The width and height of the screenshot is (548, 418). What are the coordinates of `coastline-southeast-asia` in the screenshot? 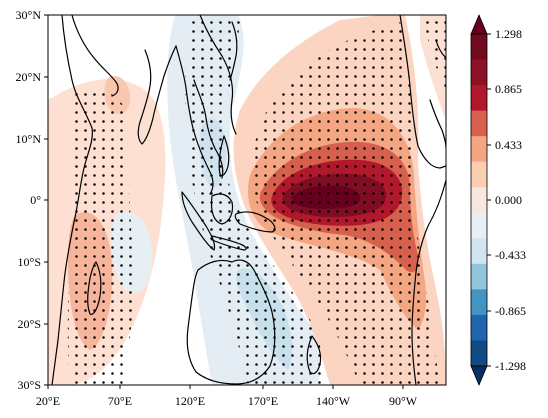 It's located at (194, 120).